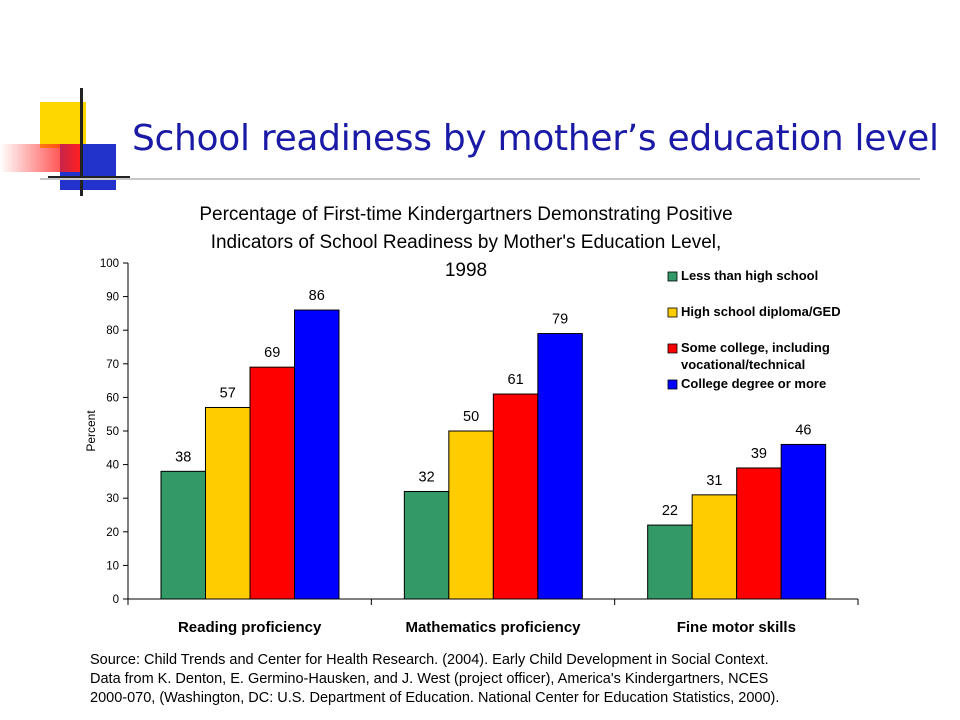 This screenshot has height=720, width=960. Describe the element at coordinates (560, 320) in the screenshot. I see `bar-value-label: 79` at that location.